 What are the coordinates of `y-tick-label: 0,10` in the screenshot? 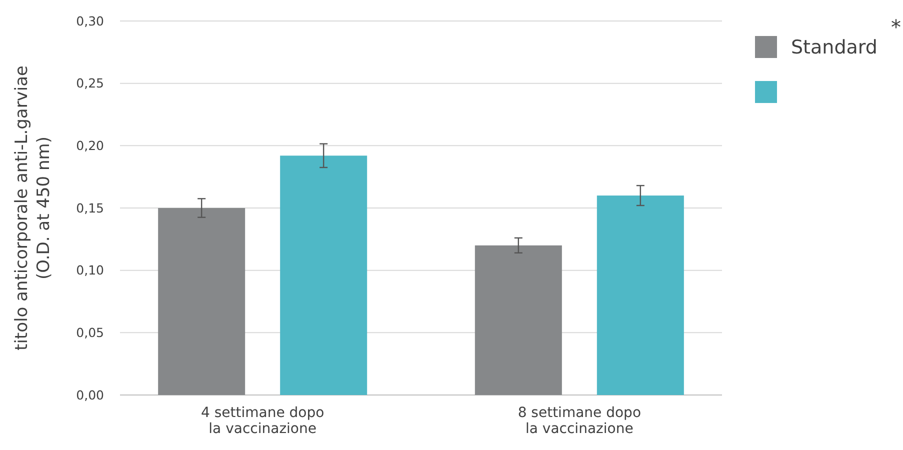 It's located at (90, 270).